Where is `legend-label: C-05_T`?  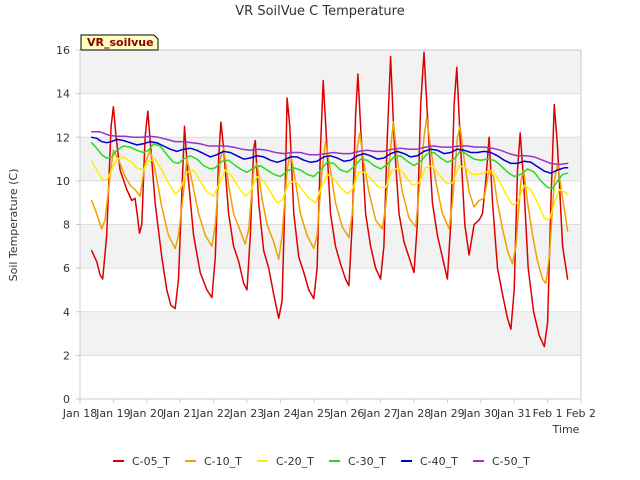
legend-label: C-05_T is located at coordinates (151, 461).